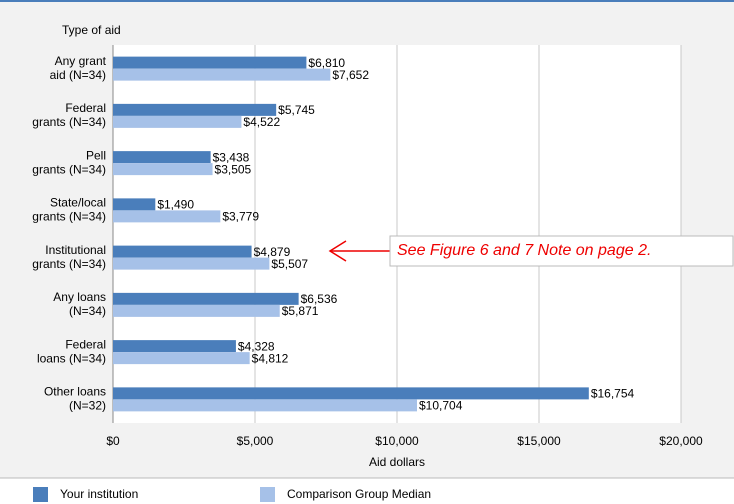 This screenshot has width=734, height=504. I want to click on x-tick-label: $10,000, so click(397, 441).